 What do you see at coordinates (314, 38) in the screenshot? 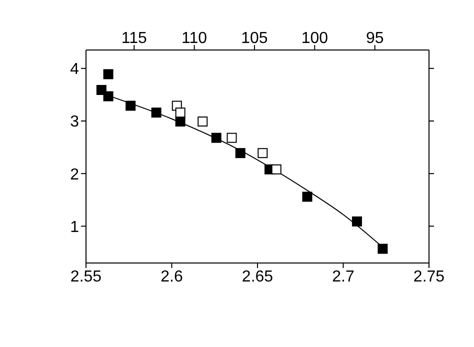
I see `x2-tick-label: 100` at bounding box center [314, 38].